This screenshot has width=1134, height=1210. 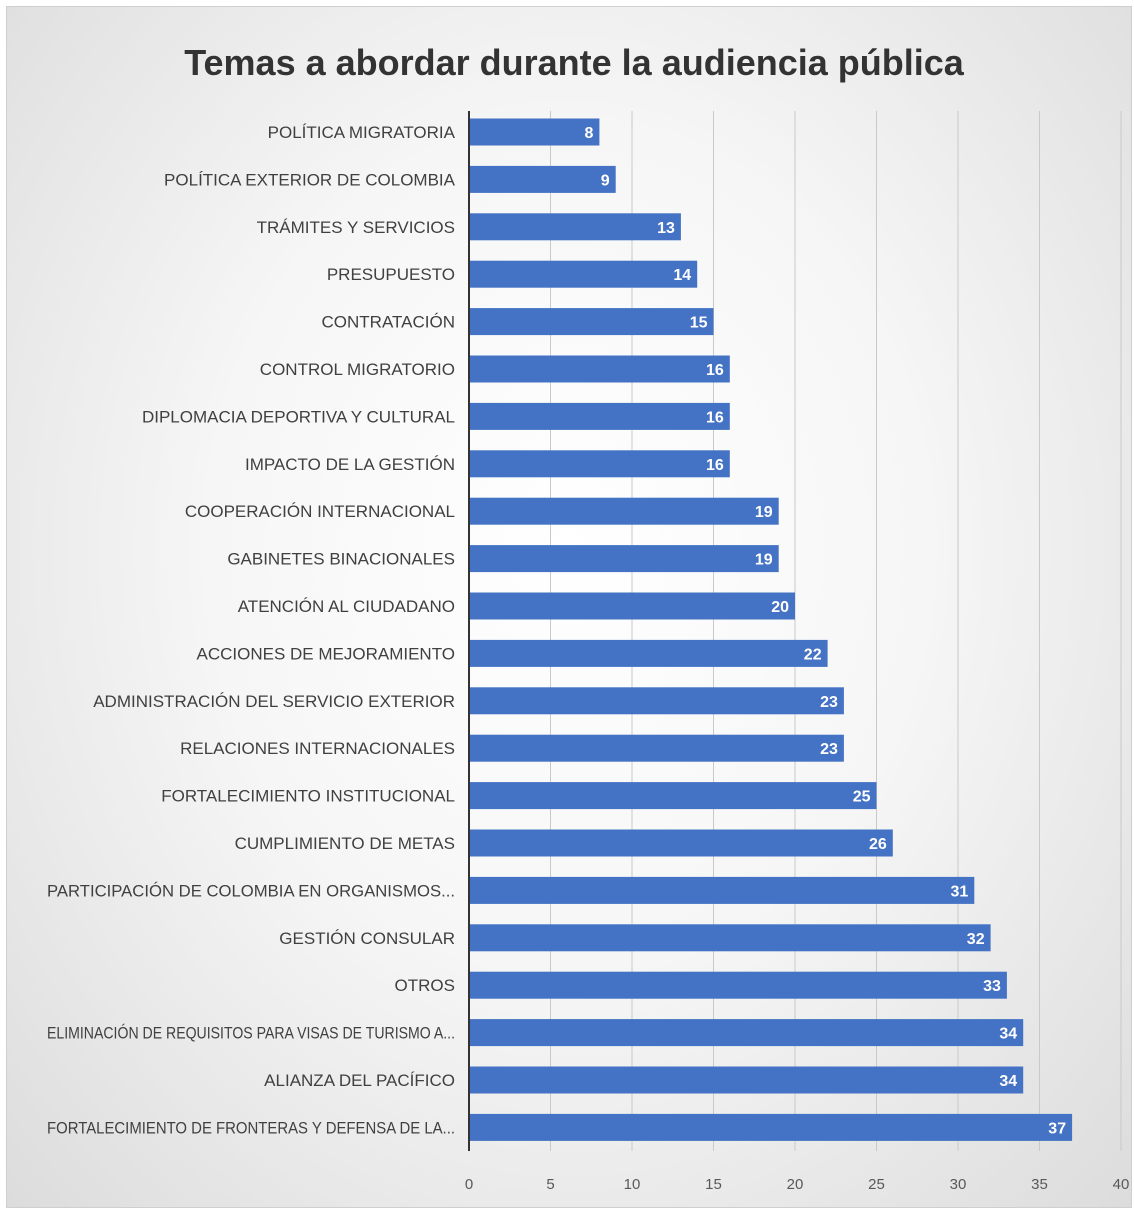 I want to click on category-label: OTROS, so click(x=425, y=985).